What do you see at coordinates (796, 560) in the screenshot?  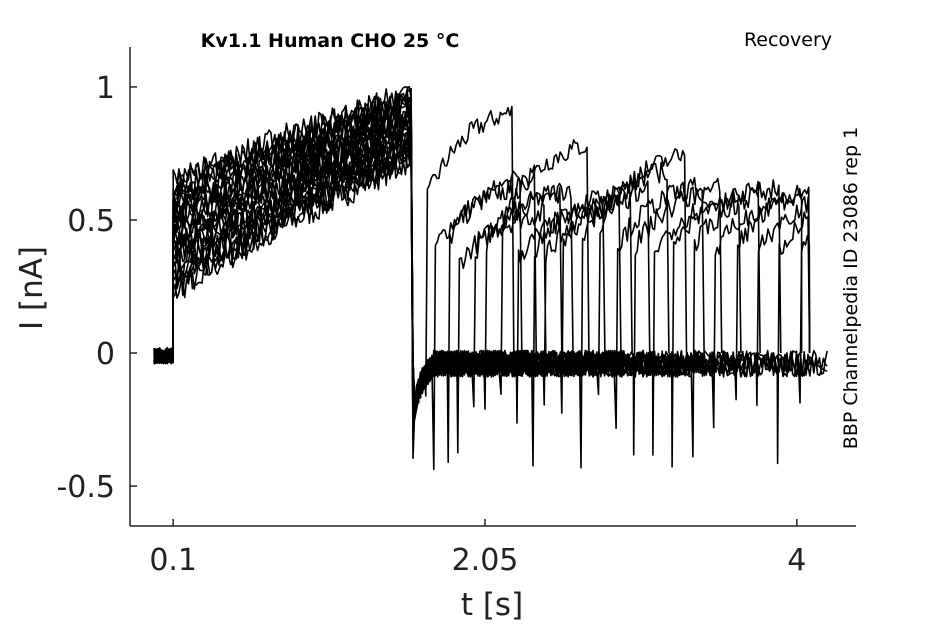 I see `x-tick-label: 4` at bounding box center [796, 560].